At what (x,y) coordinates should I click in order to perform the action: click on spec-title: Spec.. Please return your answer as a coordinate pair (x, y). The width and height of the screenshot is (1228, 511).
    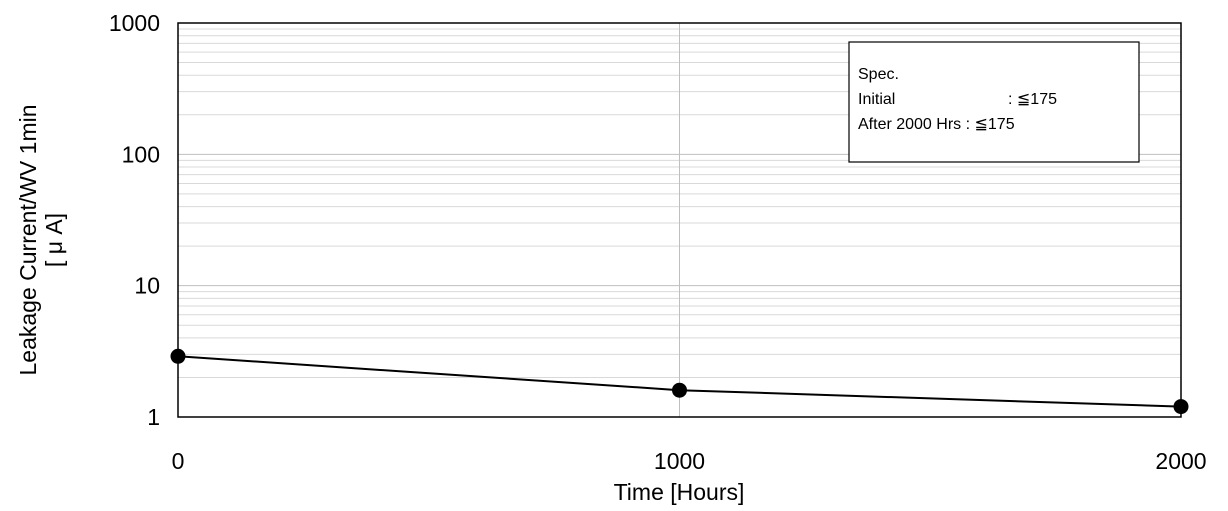
    Looking at the image, I should click on (878, 74).